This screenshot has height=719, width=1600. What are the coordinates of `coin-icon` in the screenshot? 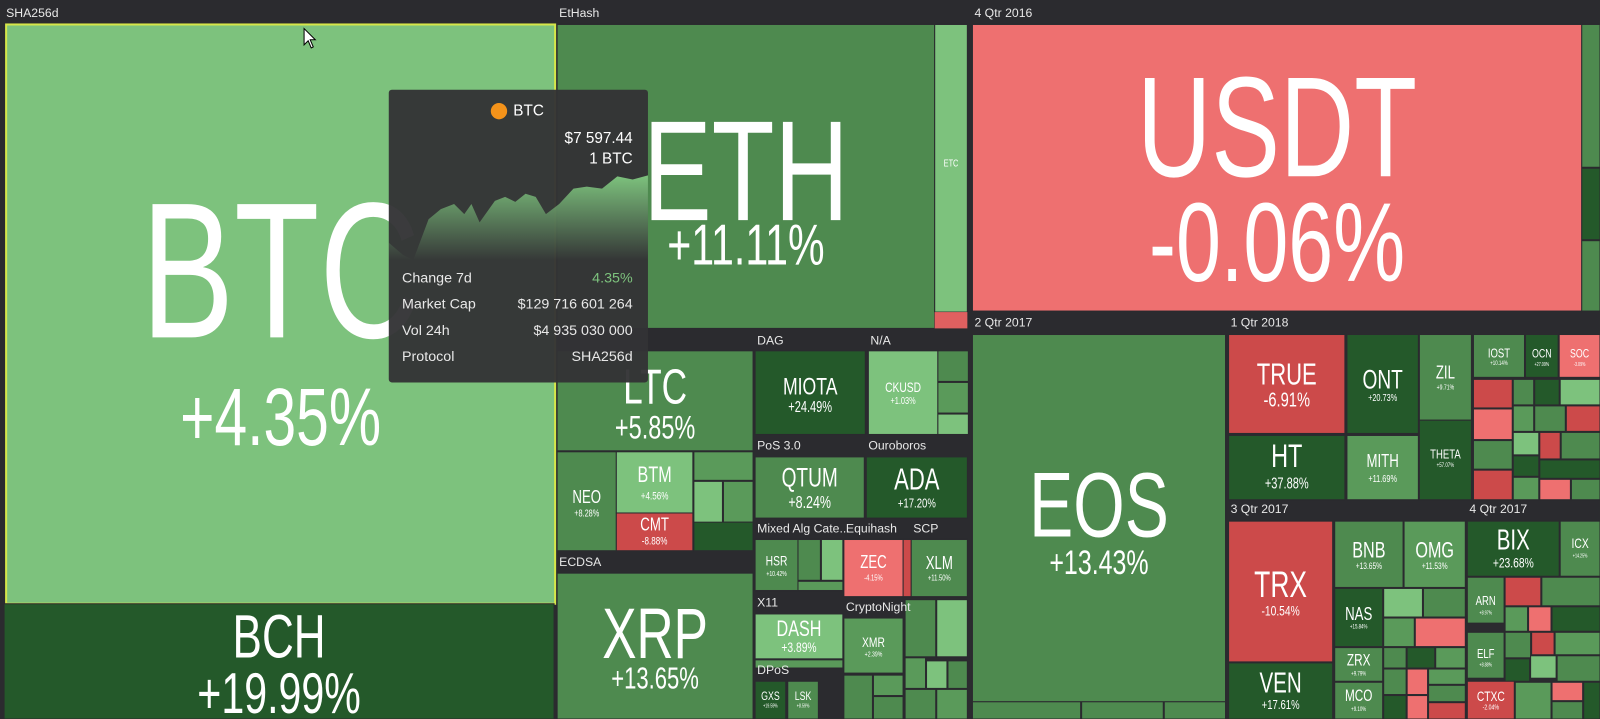 It's located at (499, 111).